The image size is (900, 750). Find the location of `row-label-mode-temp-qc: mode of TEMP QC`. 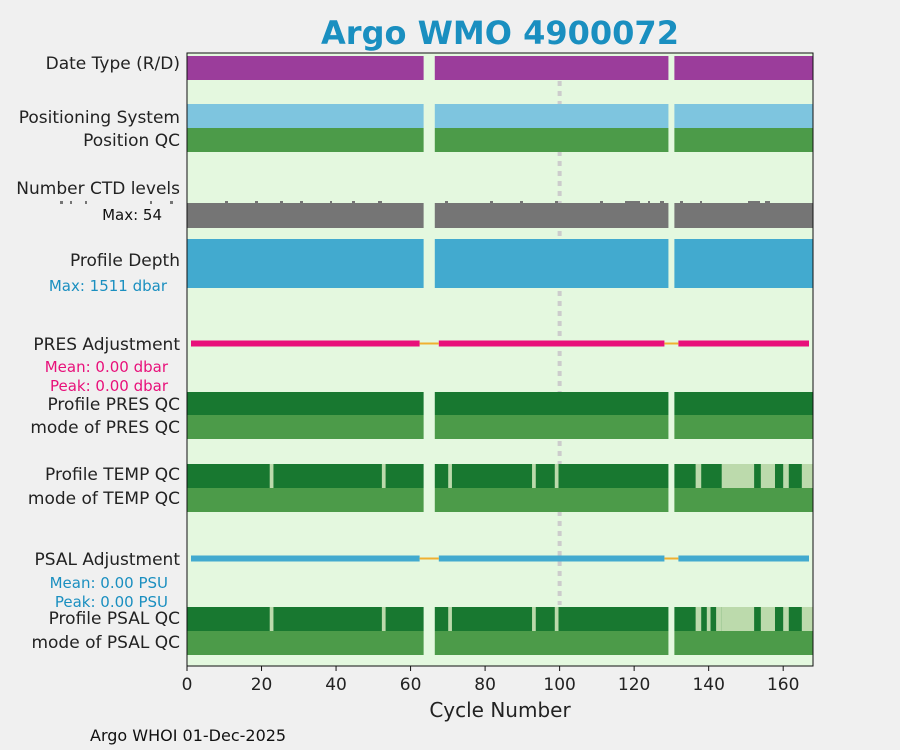

row-label-mode-temp-qc: mode of TEMP QC is located at coordinates (104, 499).